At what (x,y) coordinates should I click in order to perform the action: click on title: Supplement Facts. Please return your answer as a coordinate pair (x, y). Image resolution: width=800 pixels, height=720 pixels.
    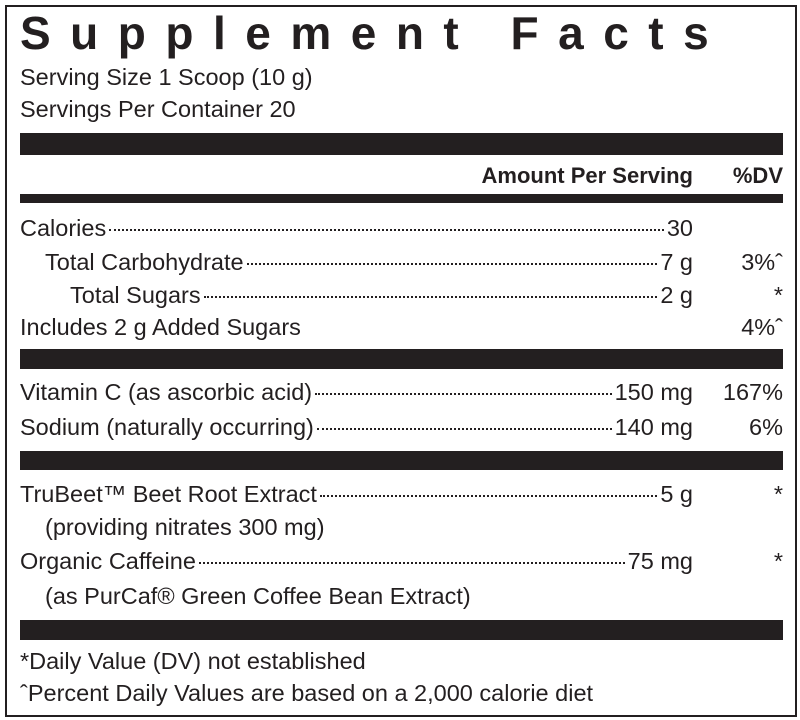
    Looking at the image, I should click on (374, 33).